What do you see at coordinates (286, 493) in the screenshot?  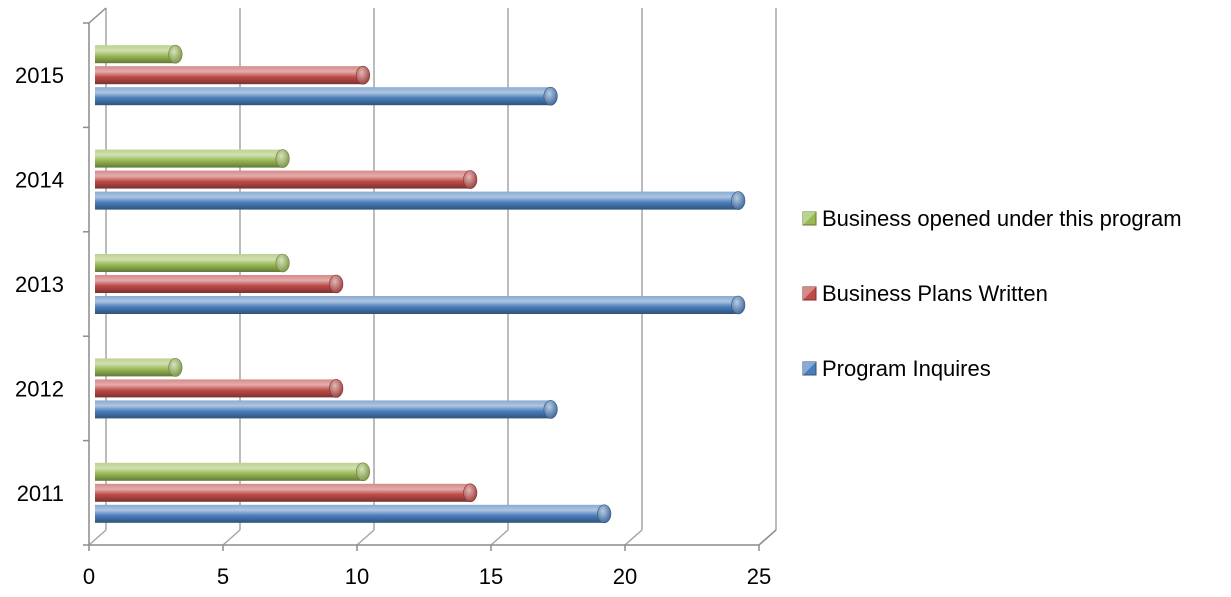 I see `bar-business-plans-written-2011` at bounding box center [286, 493].